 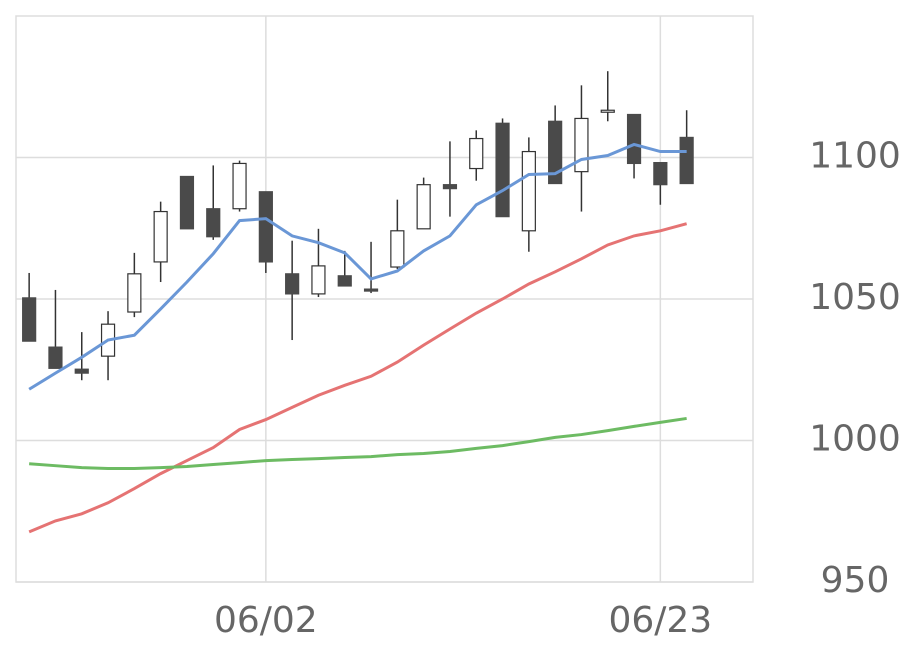 What do you see at coordinates (855, 156) in the screenshot?
I see `y-tick-label: 1100` at bounding box center [855, 156].